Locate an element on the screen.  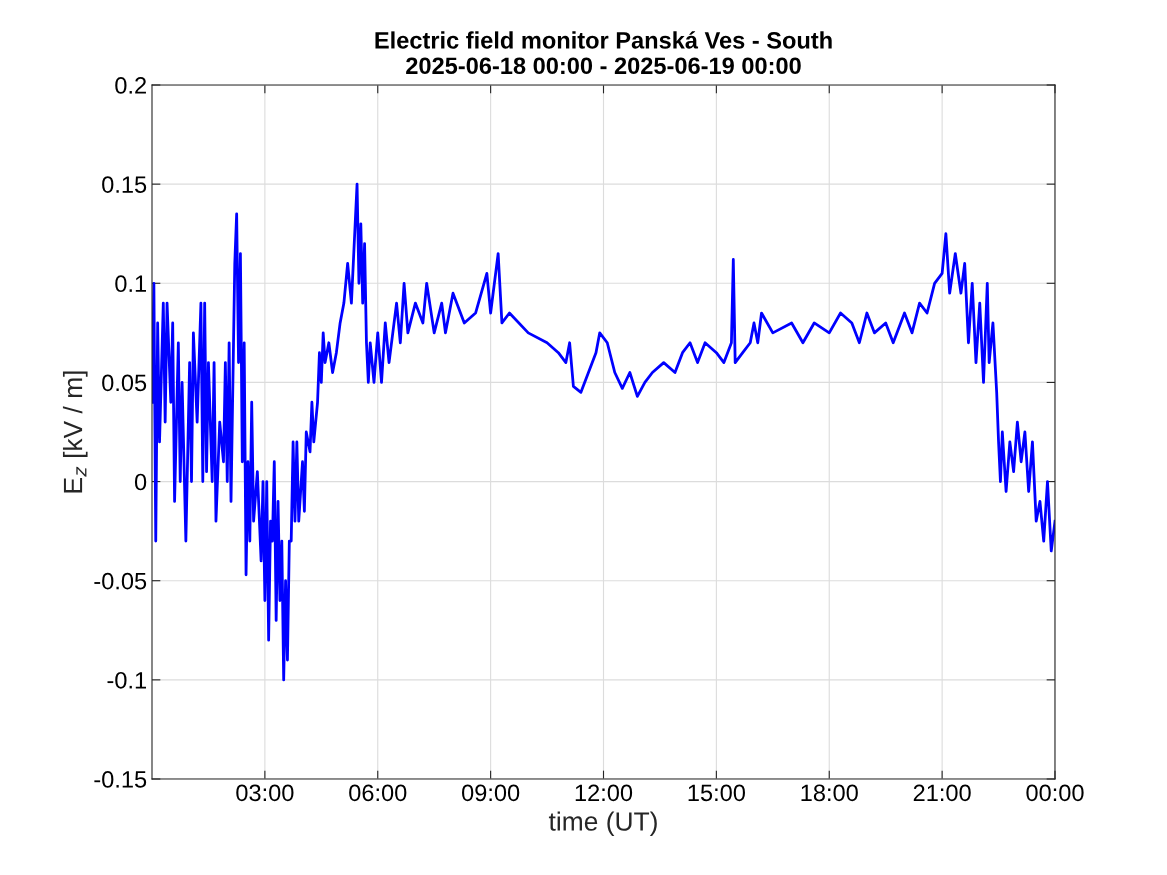
x-tick-label: 06:00 is located at coordinates (378, 793).